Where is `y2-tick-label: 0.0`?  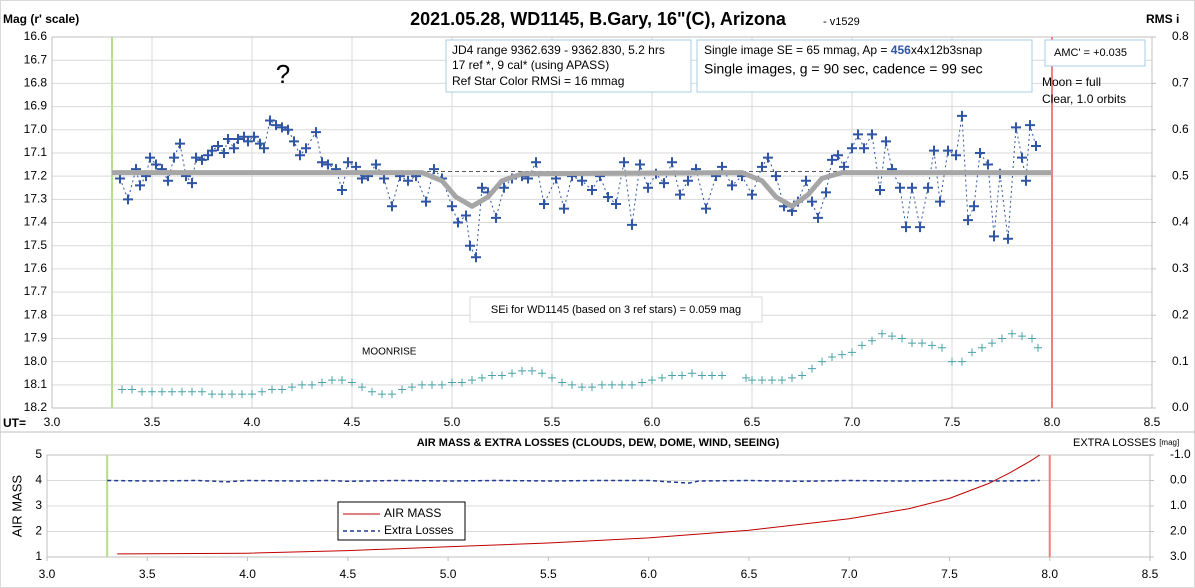 y2-tick-label: 0.0 is located at coordinates (1180, 407).